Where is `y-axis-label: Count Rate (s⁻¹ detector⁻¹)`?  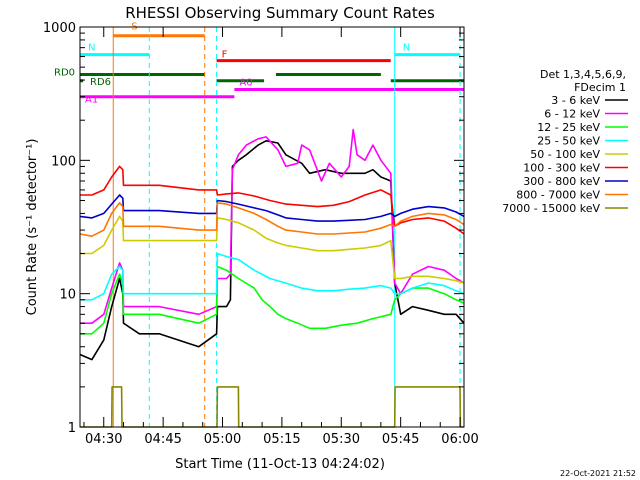 y-axis-label: Count Rate (s⁻¹ detector⁻¹) is located at coordinates (32, 227).